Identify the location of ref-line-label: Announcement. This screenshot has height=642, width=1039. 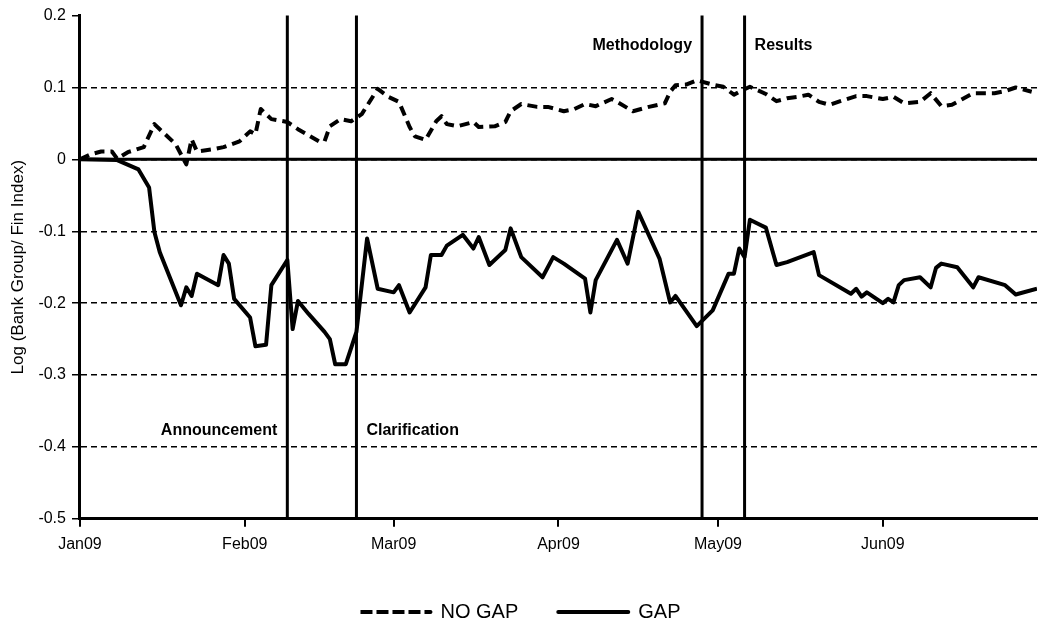
(219, 430).